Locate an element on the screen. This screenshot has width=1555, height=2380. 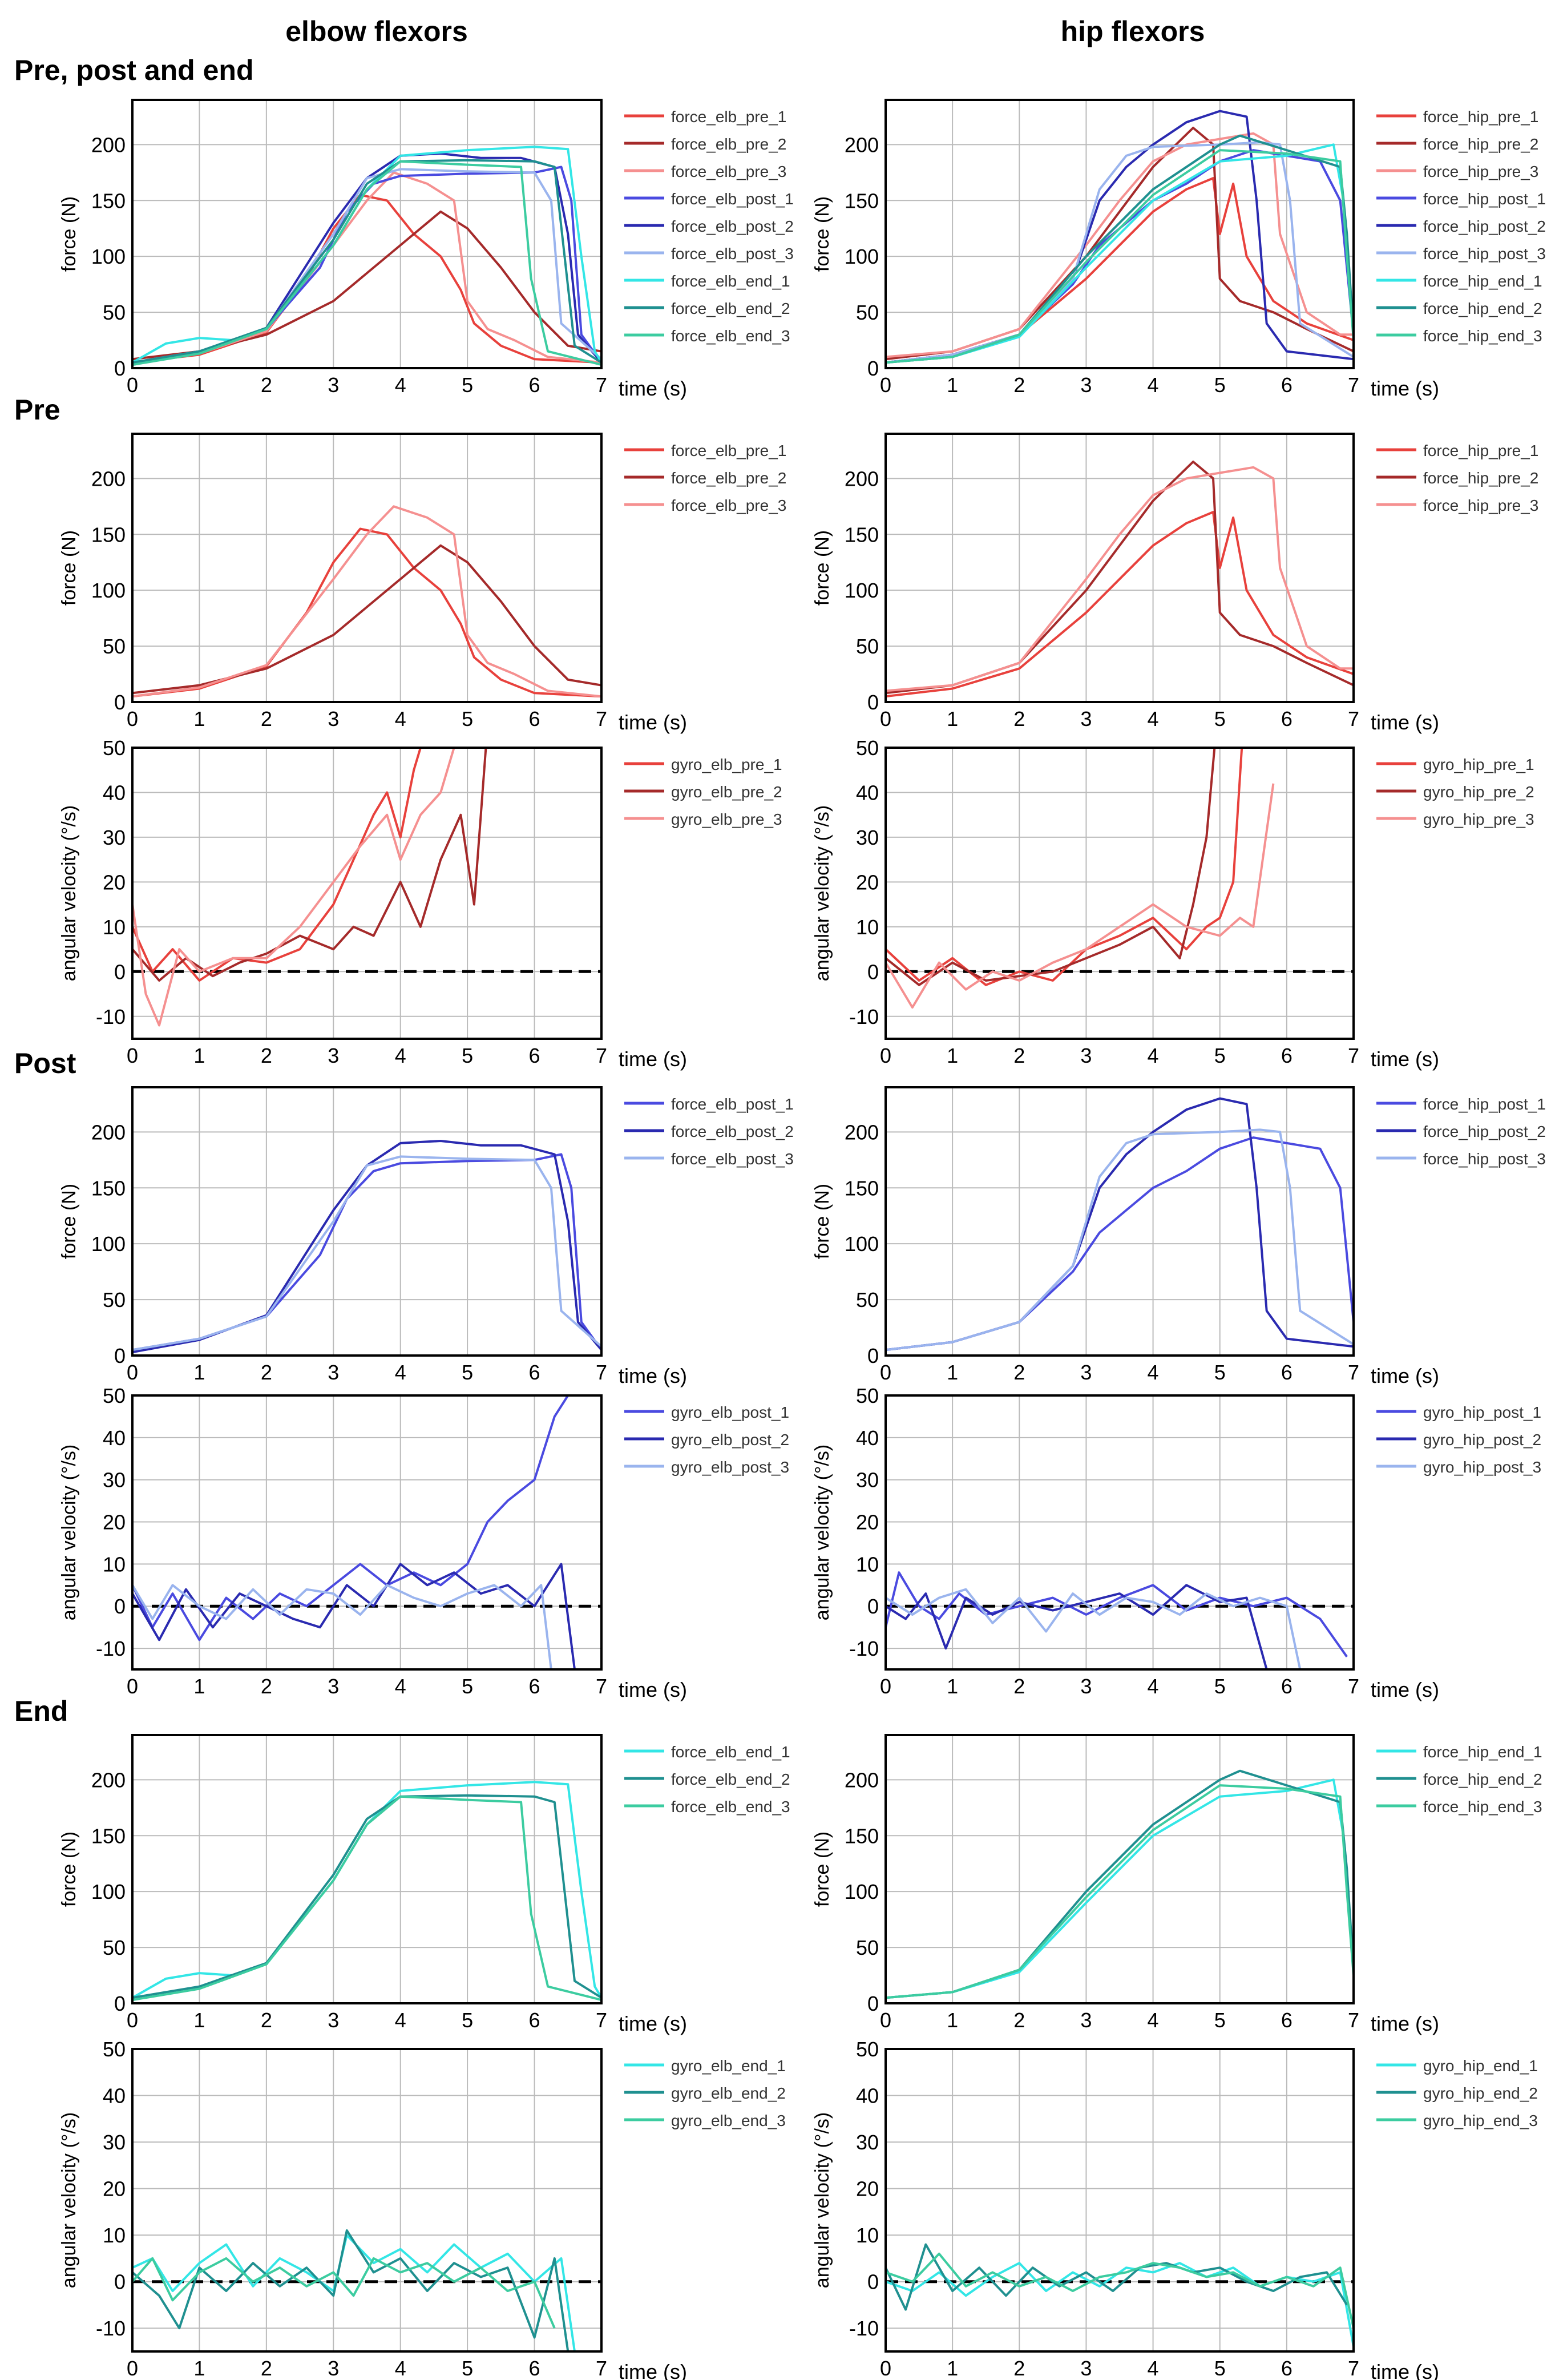
legend-label: gyro_elb_post_3 is located at coordinates (730, 1467).